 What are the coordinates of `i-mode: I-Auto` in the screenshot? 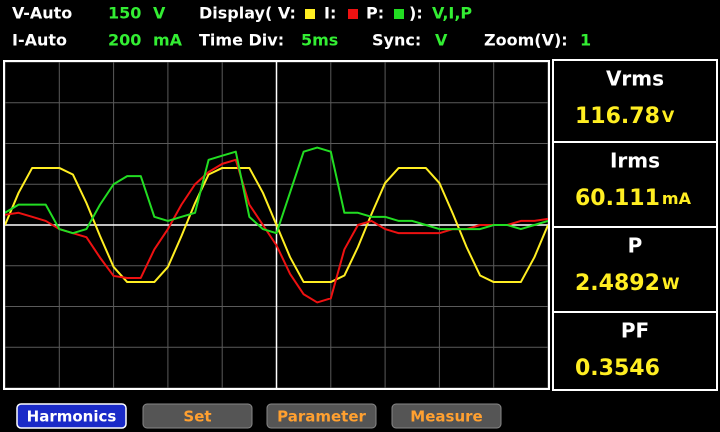 It's located at (39, 40).